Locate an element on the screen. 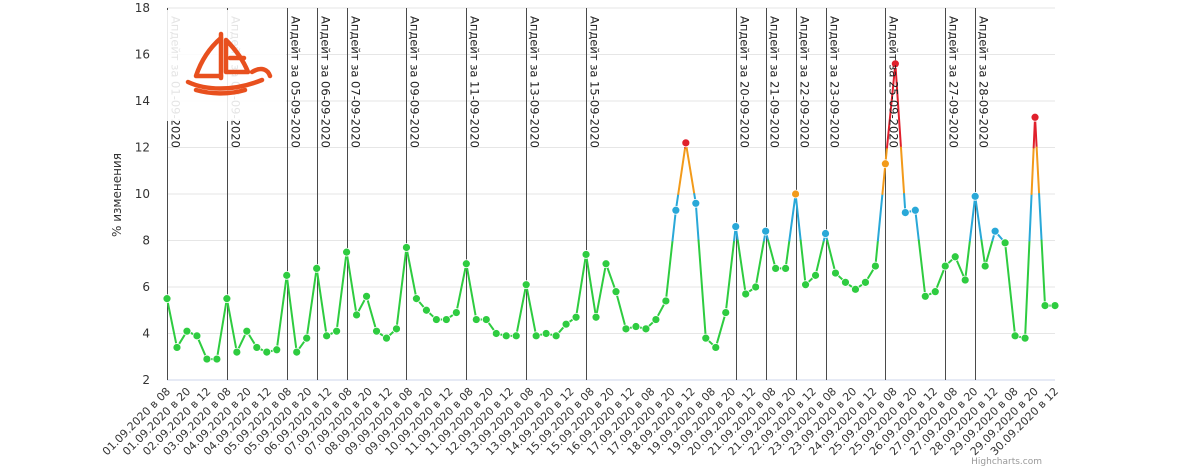 This screenshot has width=1200, height=466. y-axis-label: % изменения is located at coordinates (117, 195).